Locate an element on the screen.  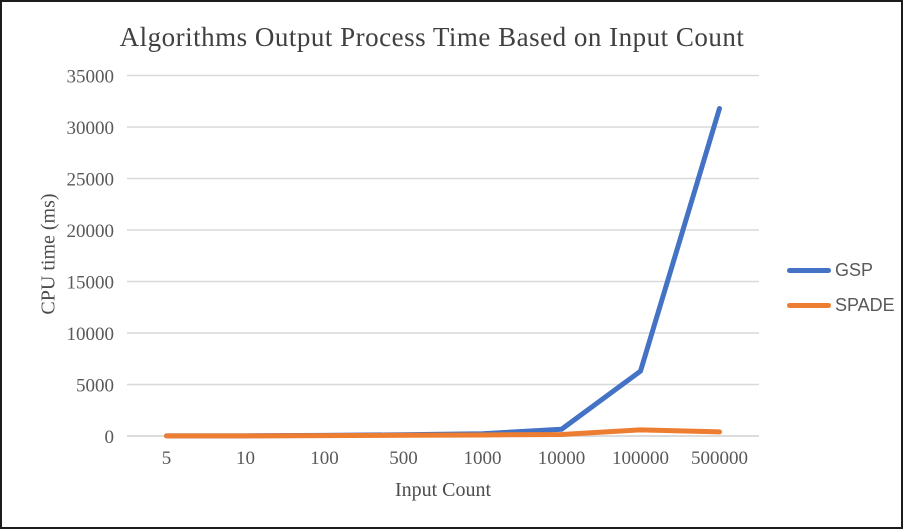
y-tick-label-35000: 35000 is located at coordinates (91, 77).